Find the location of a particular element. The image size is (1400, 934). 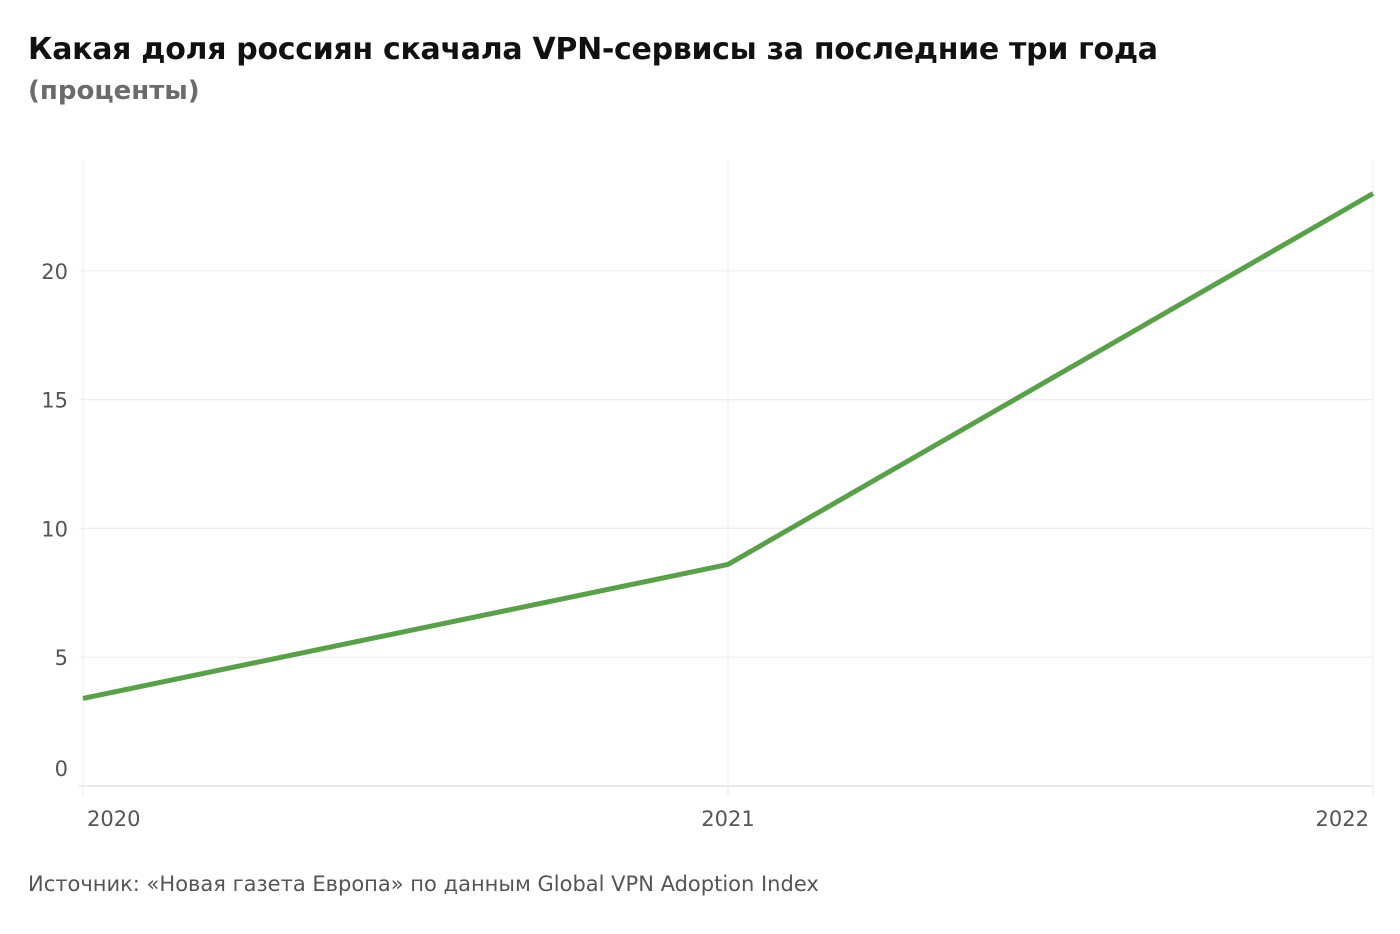

y-tick-label: 15 is located at coordinates (54, 401).